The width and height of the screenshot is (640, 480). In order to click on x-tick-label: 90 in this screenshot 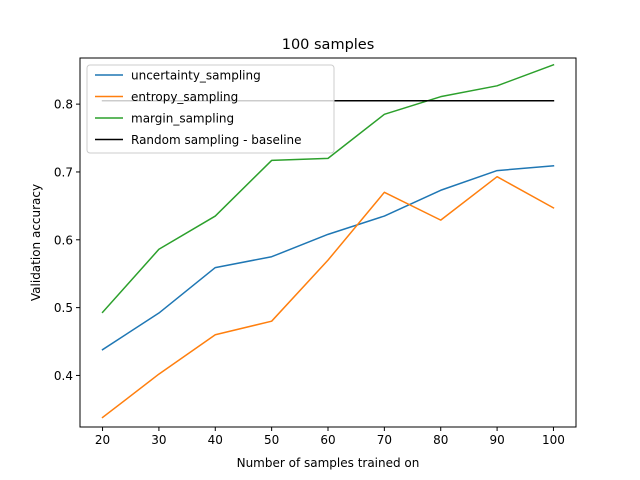, I will do `click(496, 440)`.